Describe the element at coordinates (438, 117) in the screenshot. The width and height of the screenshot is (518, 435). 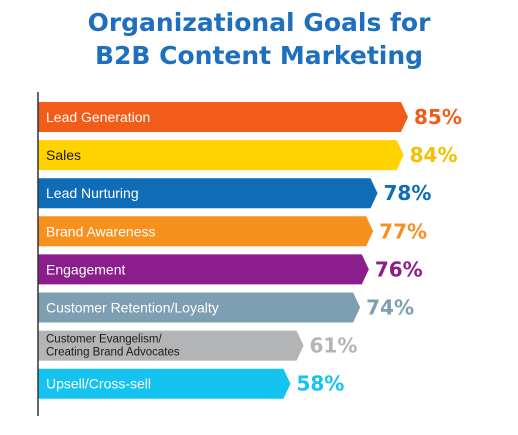
I see `value-label: 85%` at that location.